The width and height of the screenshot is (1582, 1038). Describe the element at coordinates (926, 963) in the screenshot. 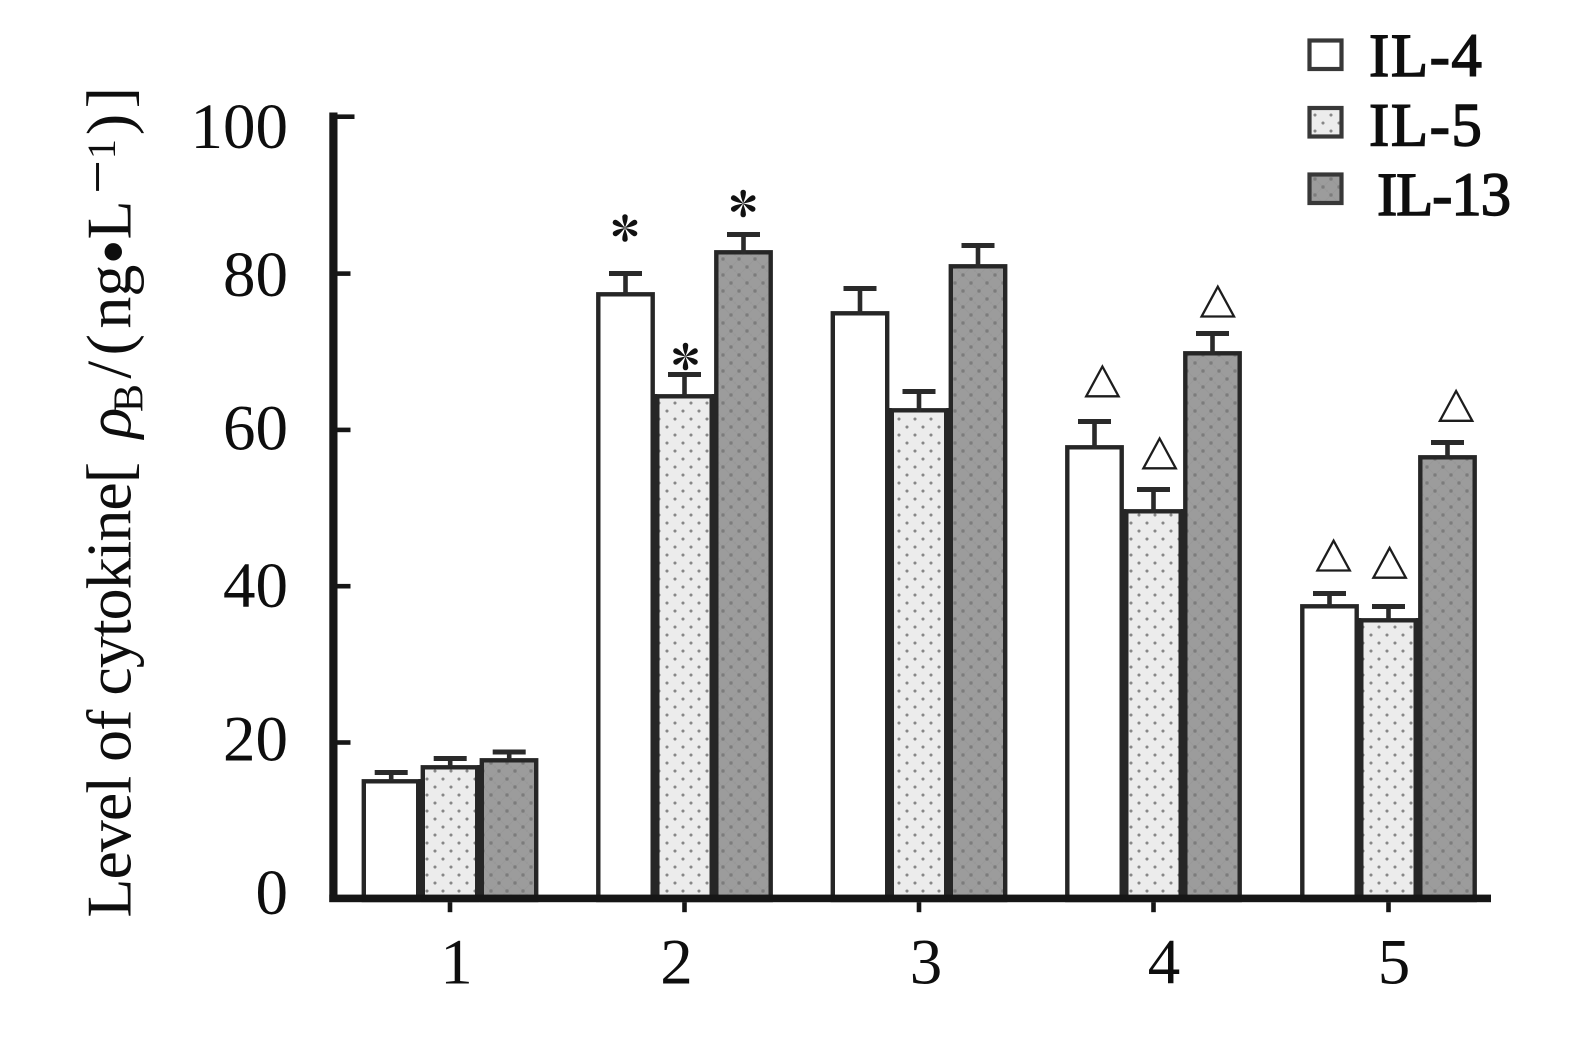

I see `svg-text: 3` at that location.